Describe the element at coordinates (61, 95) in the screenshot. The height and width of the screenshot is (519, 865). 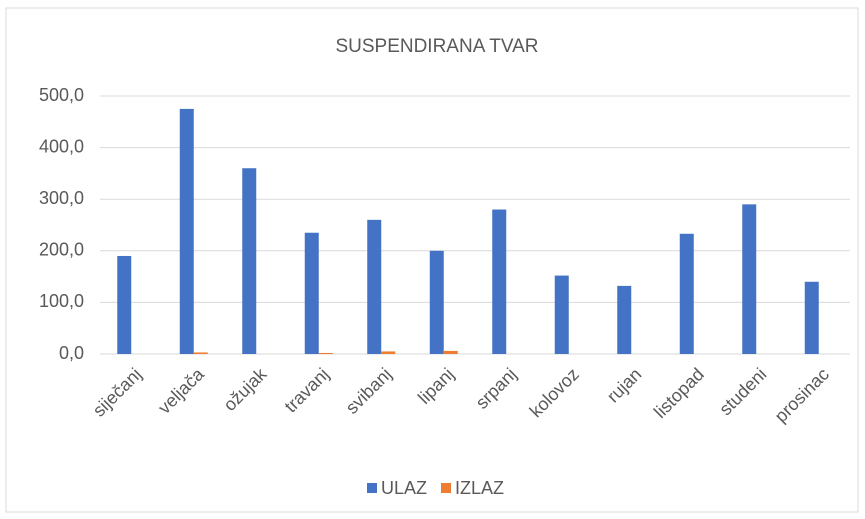
I see `y-tick-label: 500,0` at that location.